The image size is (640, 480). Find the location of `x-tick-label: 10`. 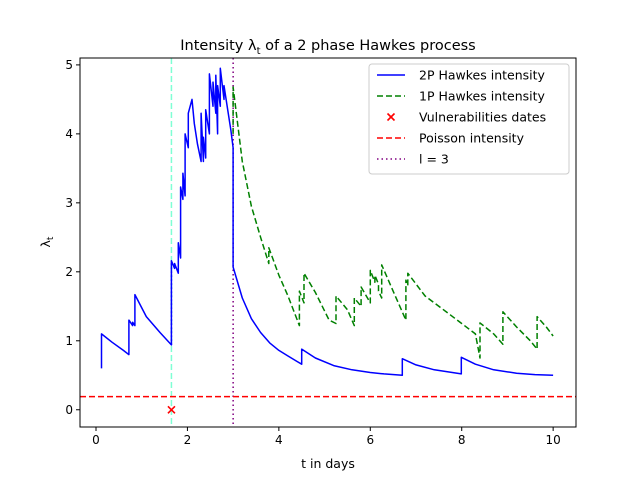

x-tick-label: 10 is located at coordinates (553, 440).